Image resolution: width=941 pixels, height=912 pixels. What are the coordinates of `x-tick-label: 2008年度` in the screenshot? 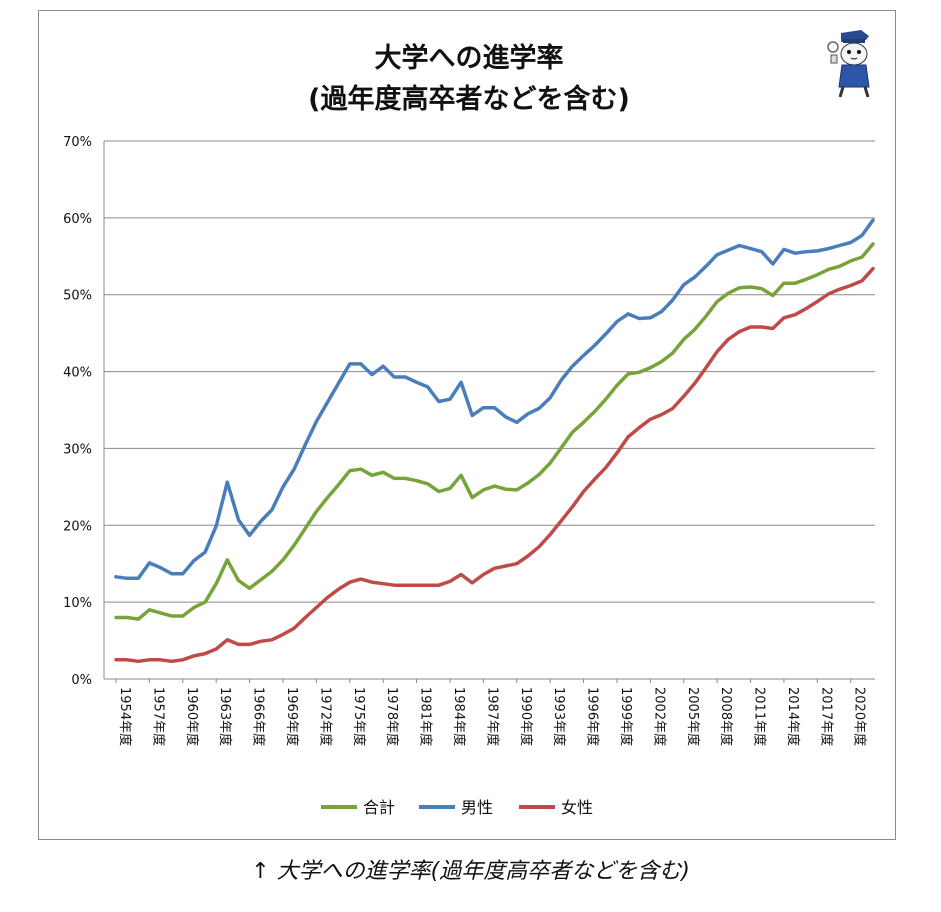 It's located at (726, 716).